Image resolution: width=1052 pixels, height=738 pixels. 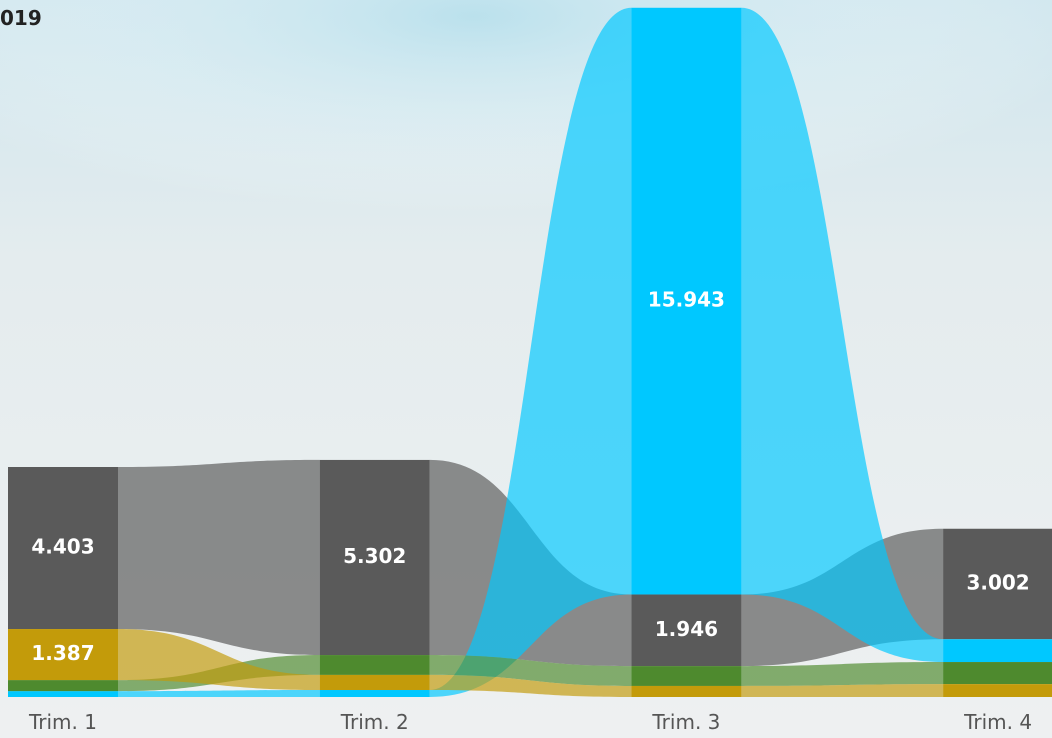 What do you see at coordinates (374, 722) in the screenshot?
I see `x-tick-label: Trim. 2` at bounding box center [374, 722].